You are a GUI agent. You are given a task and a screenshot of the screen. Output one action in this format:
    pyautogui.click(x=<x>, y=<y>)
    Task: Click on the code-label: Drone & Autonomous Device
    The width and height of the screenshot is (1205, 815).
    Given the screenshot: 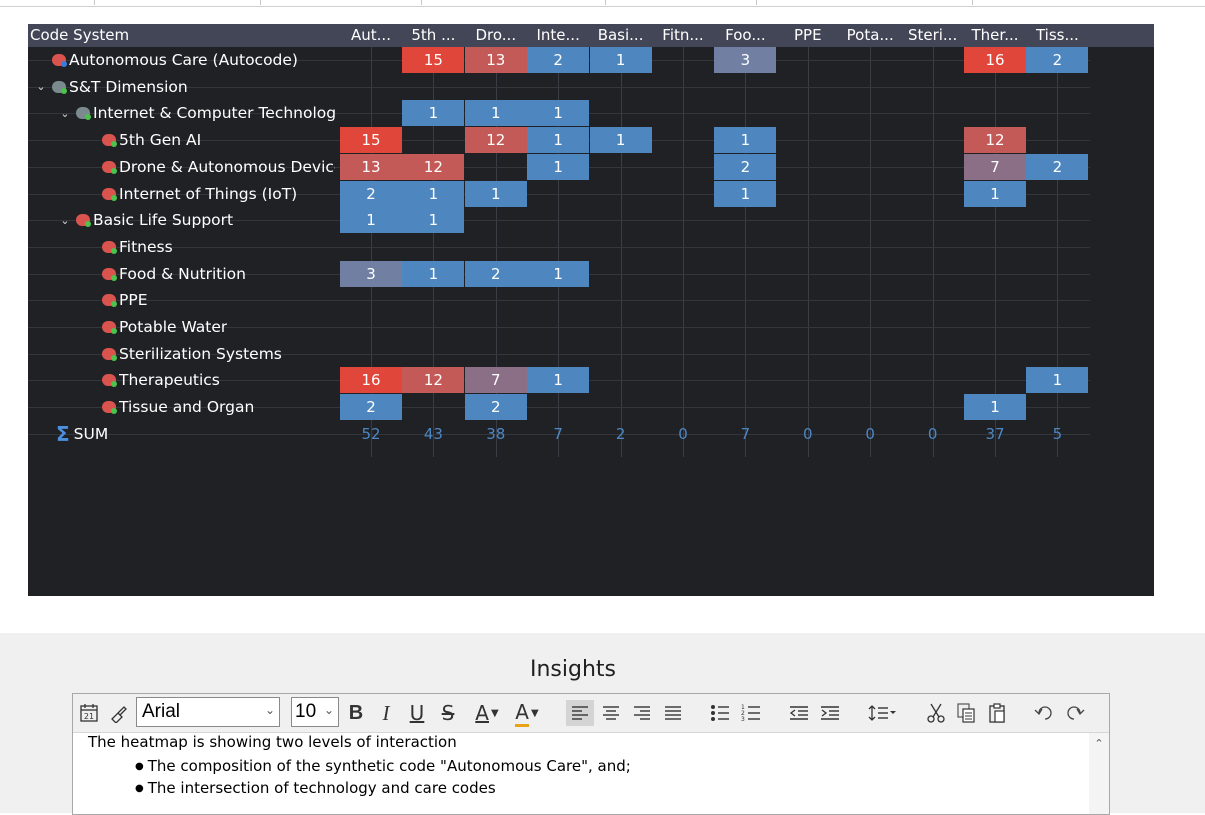 What is the action you would take?
    pyautogui.click(x=209, y=167)
    